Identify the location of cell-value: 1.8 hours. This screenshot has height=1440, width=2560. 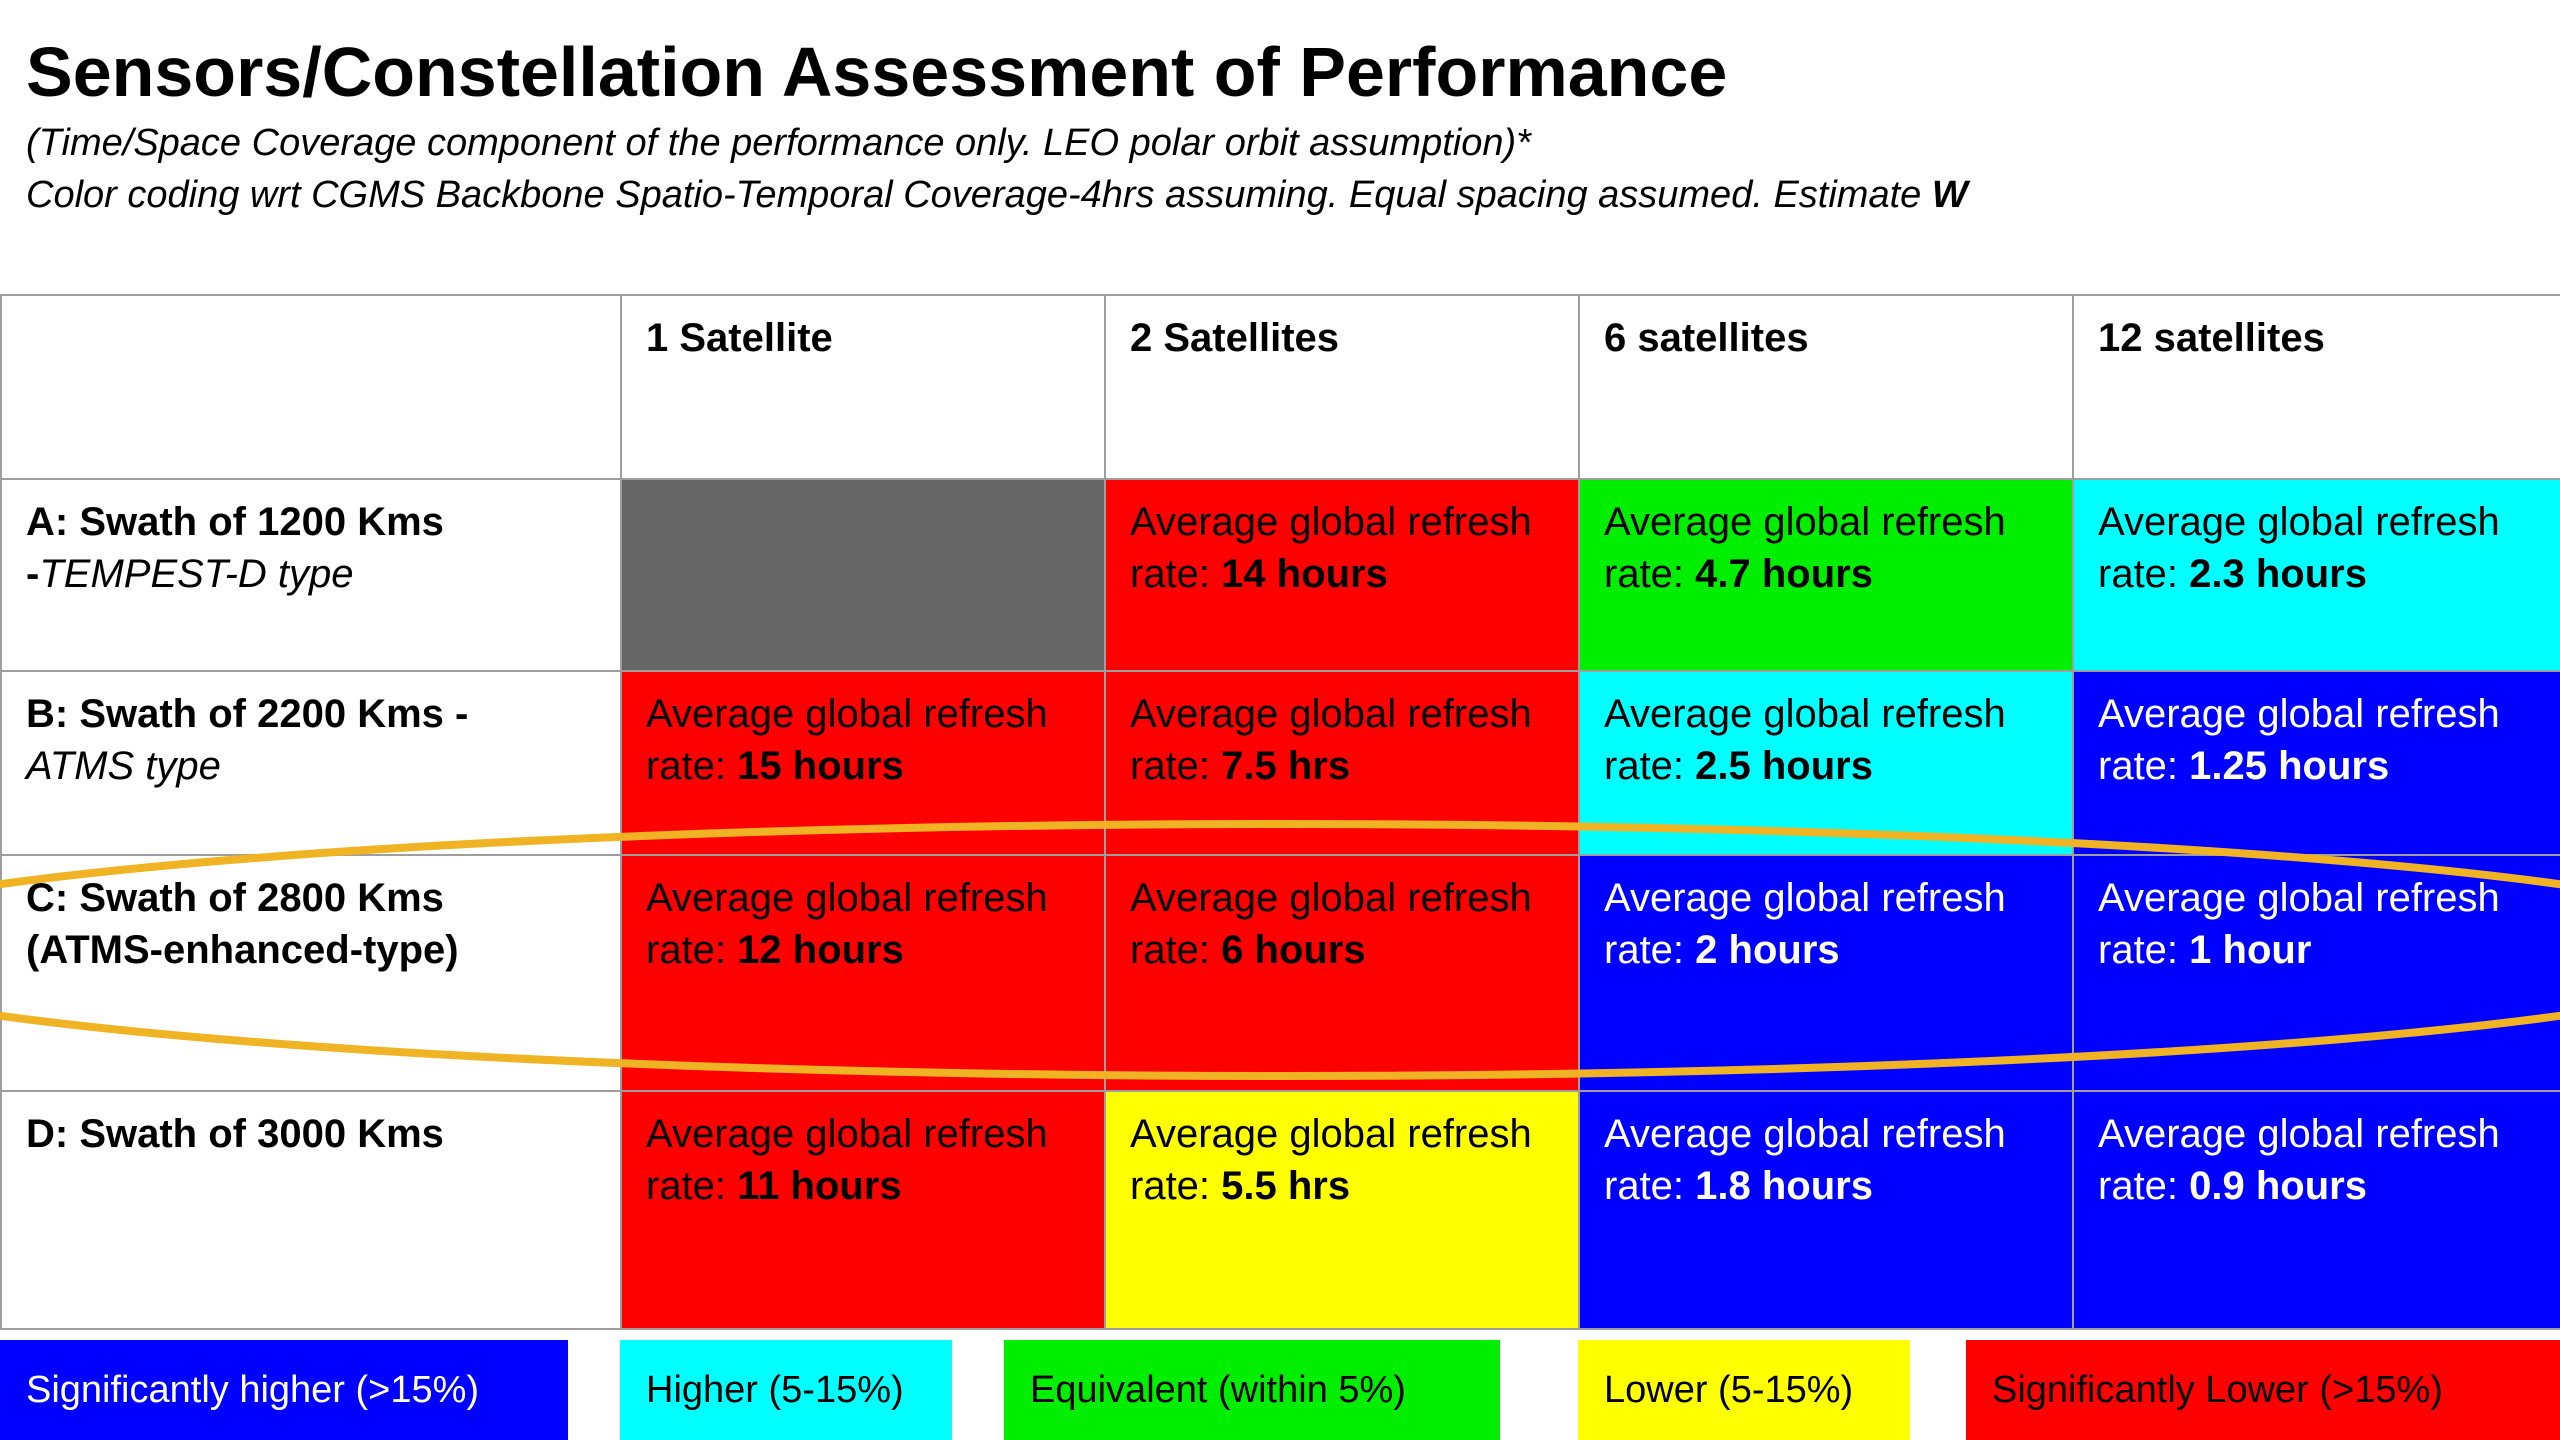
(1784, 1186).